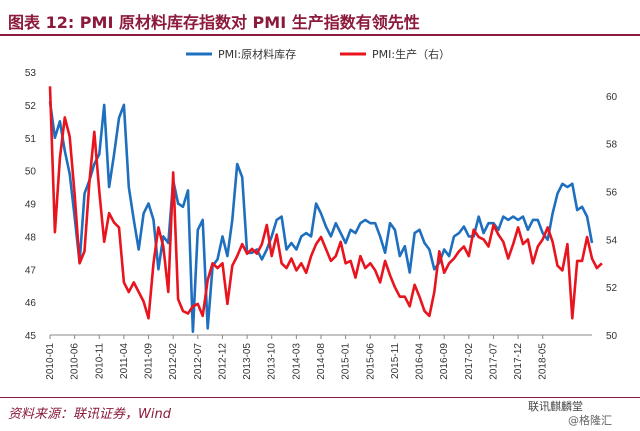 The image size is (640, 431). I want to click on x-tick-label: 2016-04, so click(420, 361).